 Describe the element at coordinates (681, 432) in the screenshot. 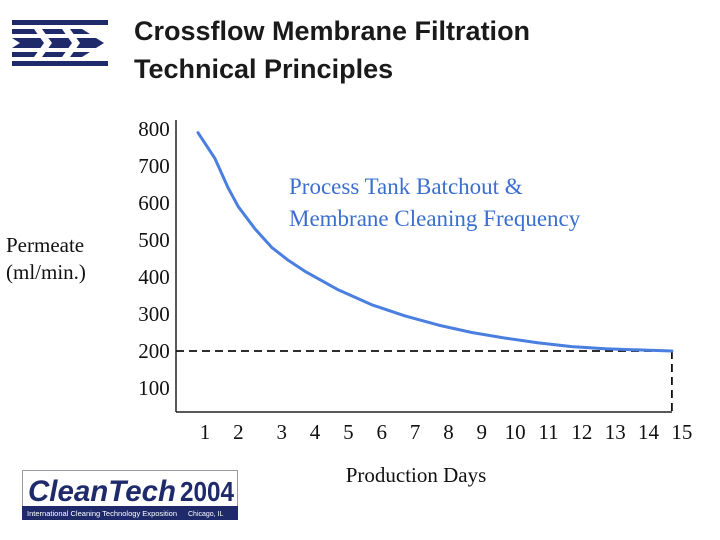

I see `x-tick-label: 15` at that location.